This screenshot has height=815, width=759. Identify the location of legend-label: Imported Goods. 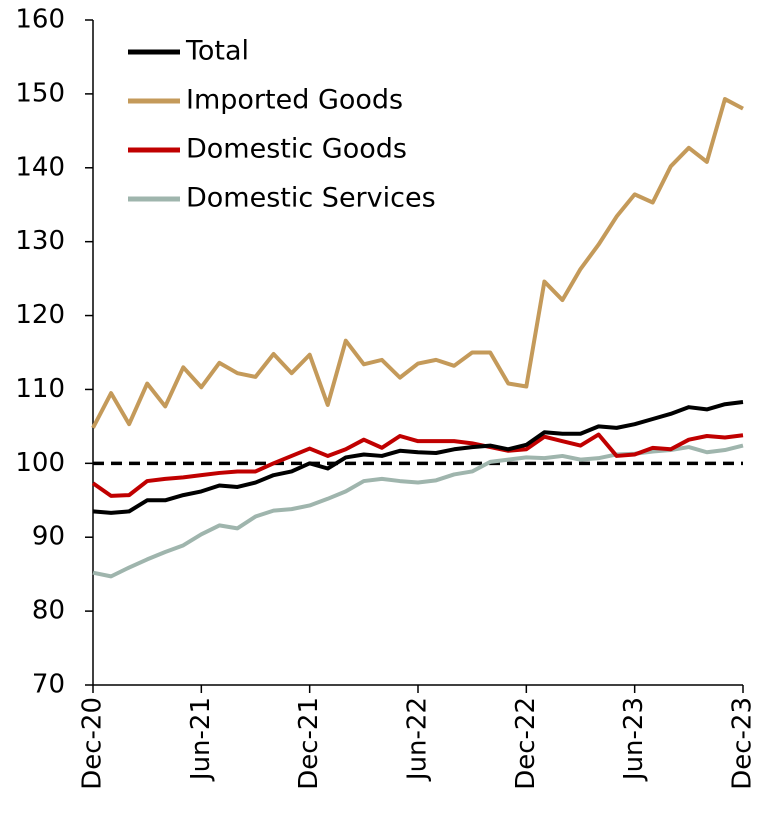
(294, 100).